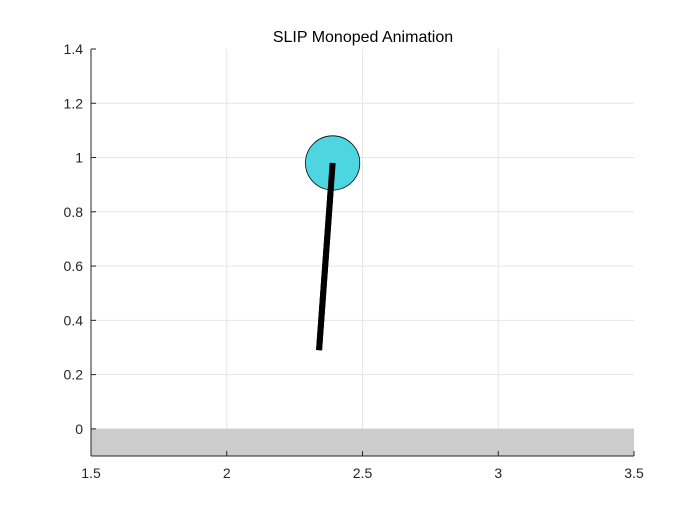  Describe the element at coordinates (74, 375) in the screenshot. I see `y-tick-label-1: 0.2` at that location.